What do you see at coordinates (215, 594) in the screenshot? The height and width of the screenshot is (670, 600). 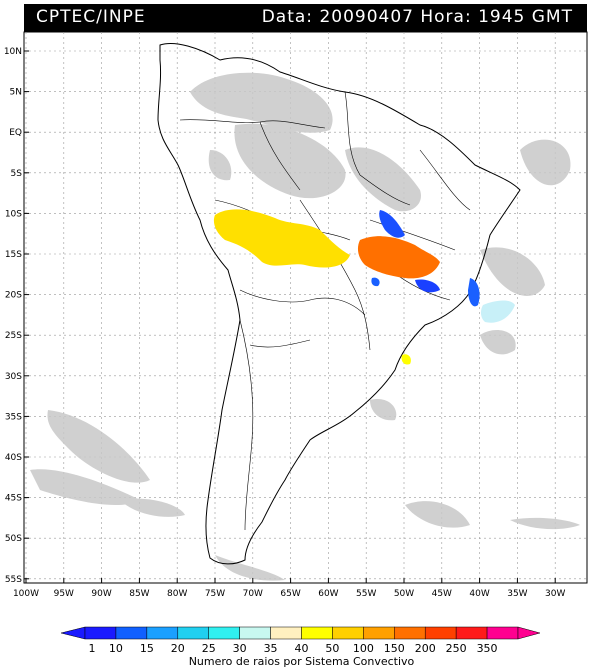 I see `lon-label: 75W` at bounding box center [215, 594].